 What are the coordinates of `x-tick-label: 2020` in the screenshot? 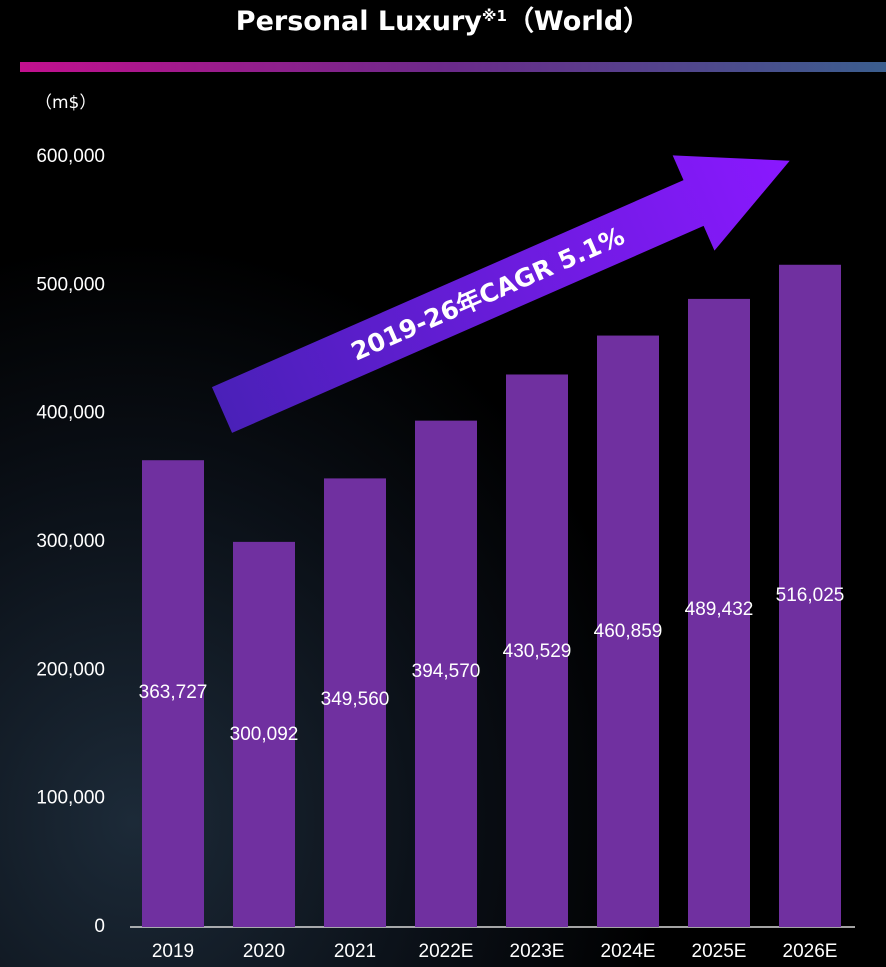 It's located at (264, 951).